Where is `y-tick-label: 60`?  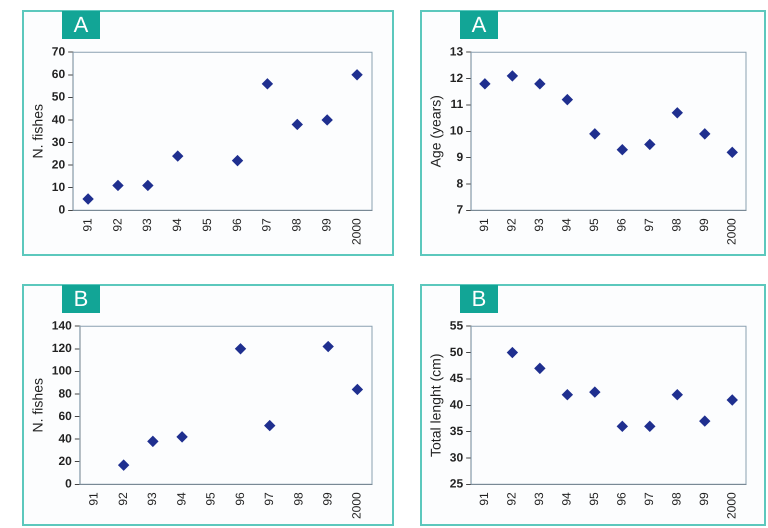
y-tick-label: 60 is located at coordinates (65, 415).